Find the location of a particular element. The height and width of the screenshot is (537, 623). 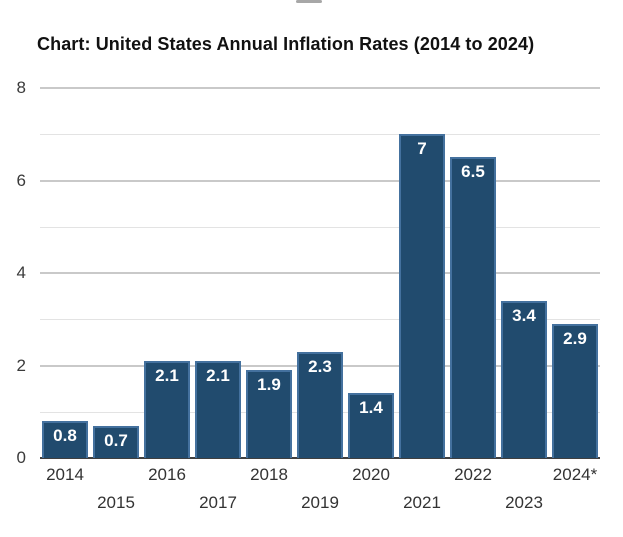

x-axis-line is located at coordinates (320, 458).